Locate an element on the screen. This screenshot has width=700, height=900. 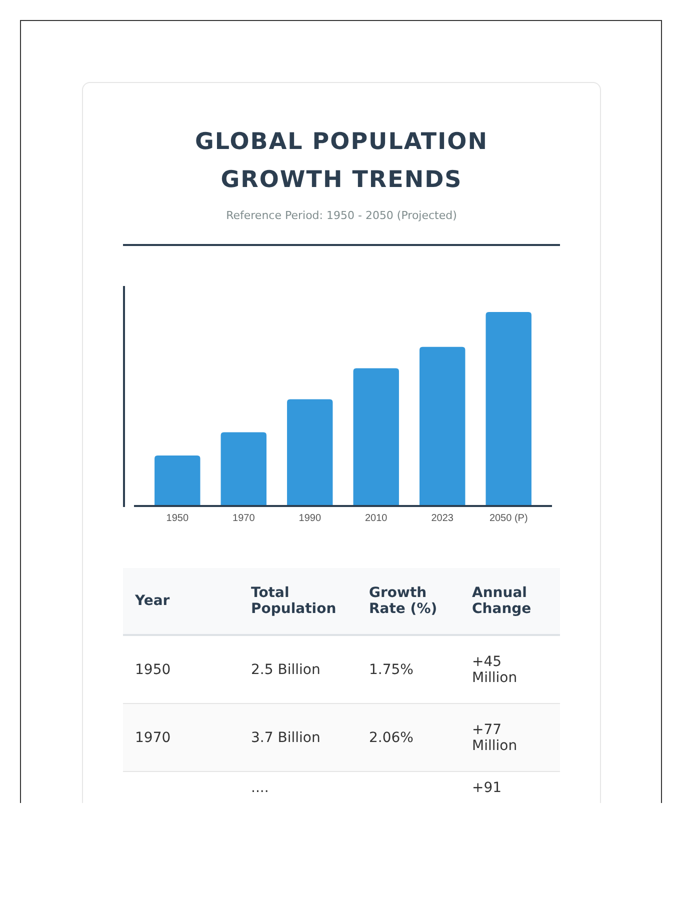
x-tick-label: 1950 is located at coordinates (177, 518).